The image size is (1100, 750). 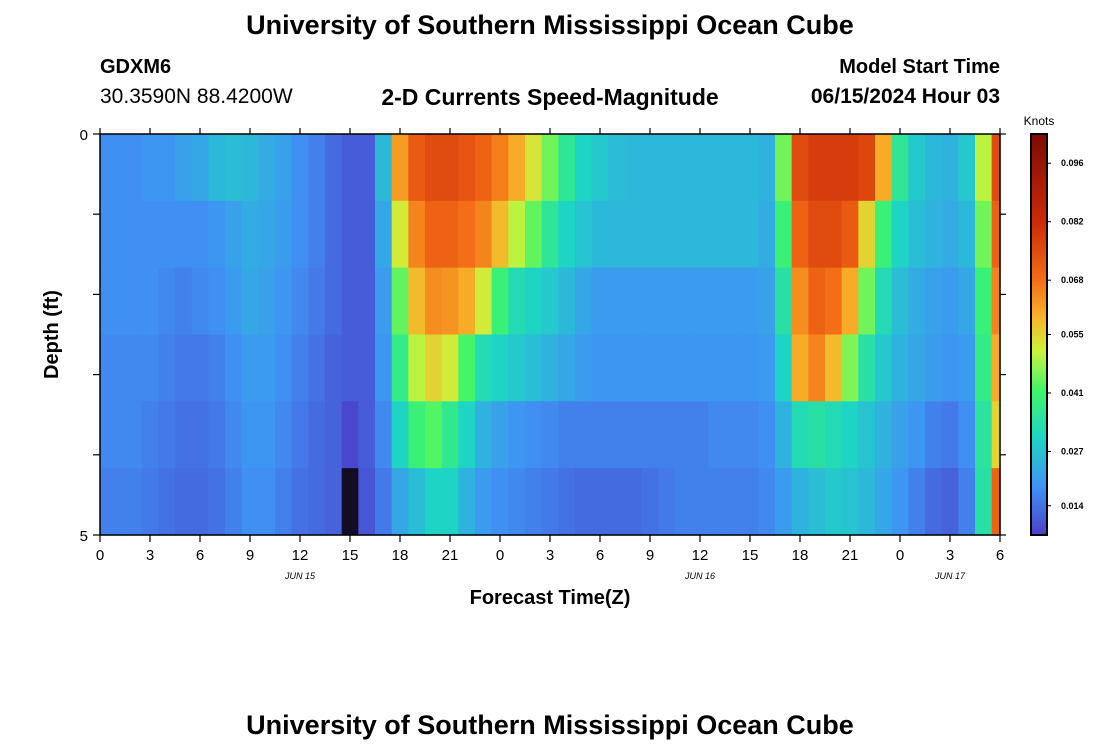 I want to click on date-label: JUN 16, so click(x=699, y=576).